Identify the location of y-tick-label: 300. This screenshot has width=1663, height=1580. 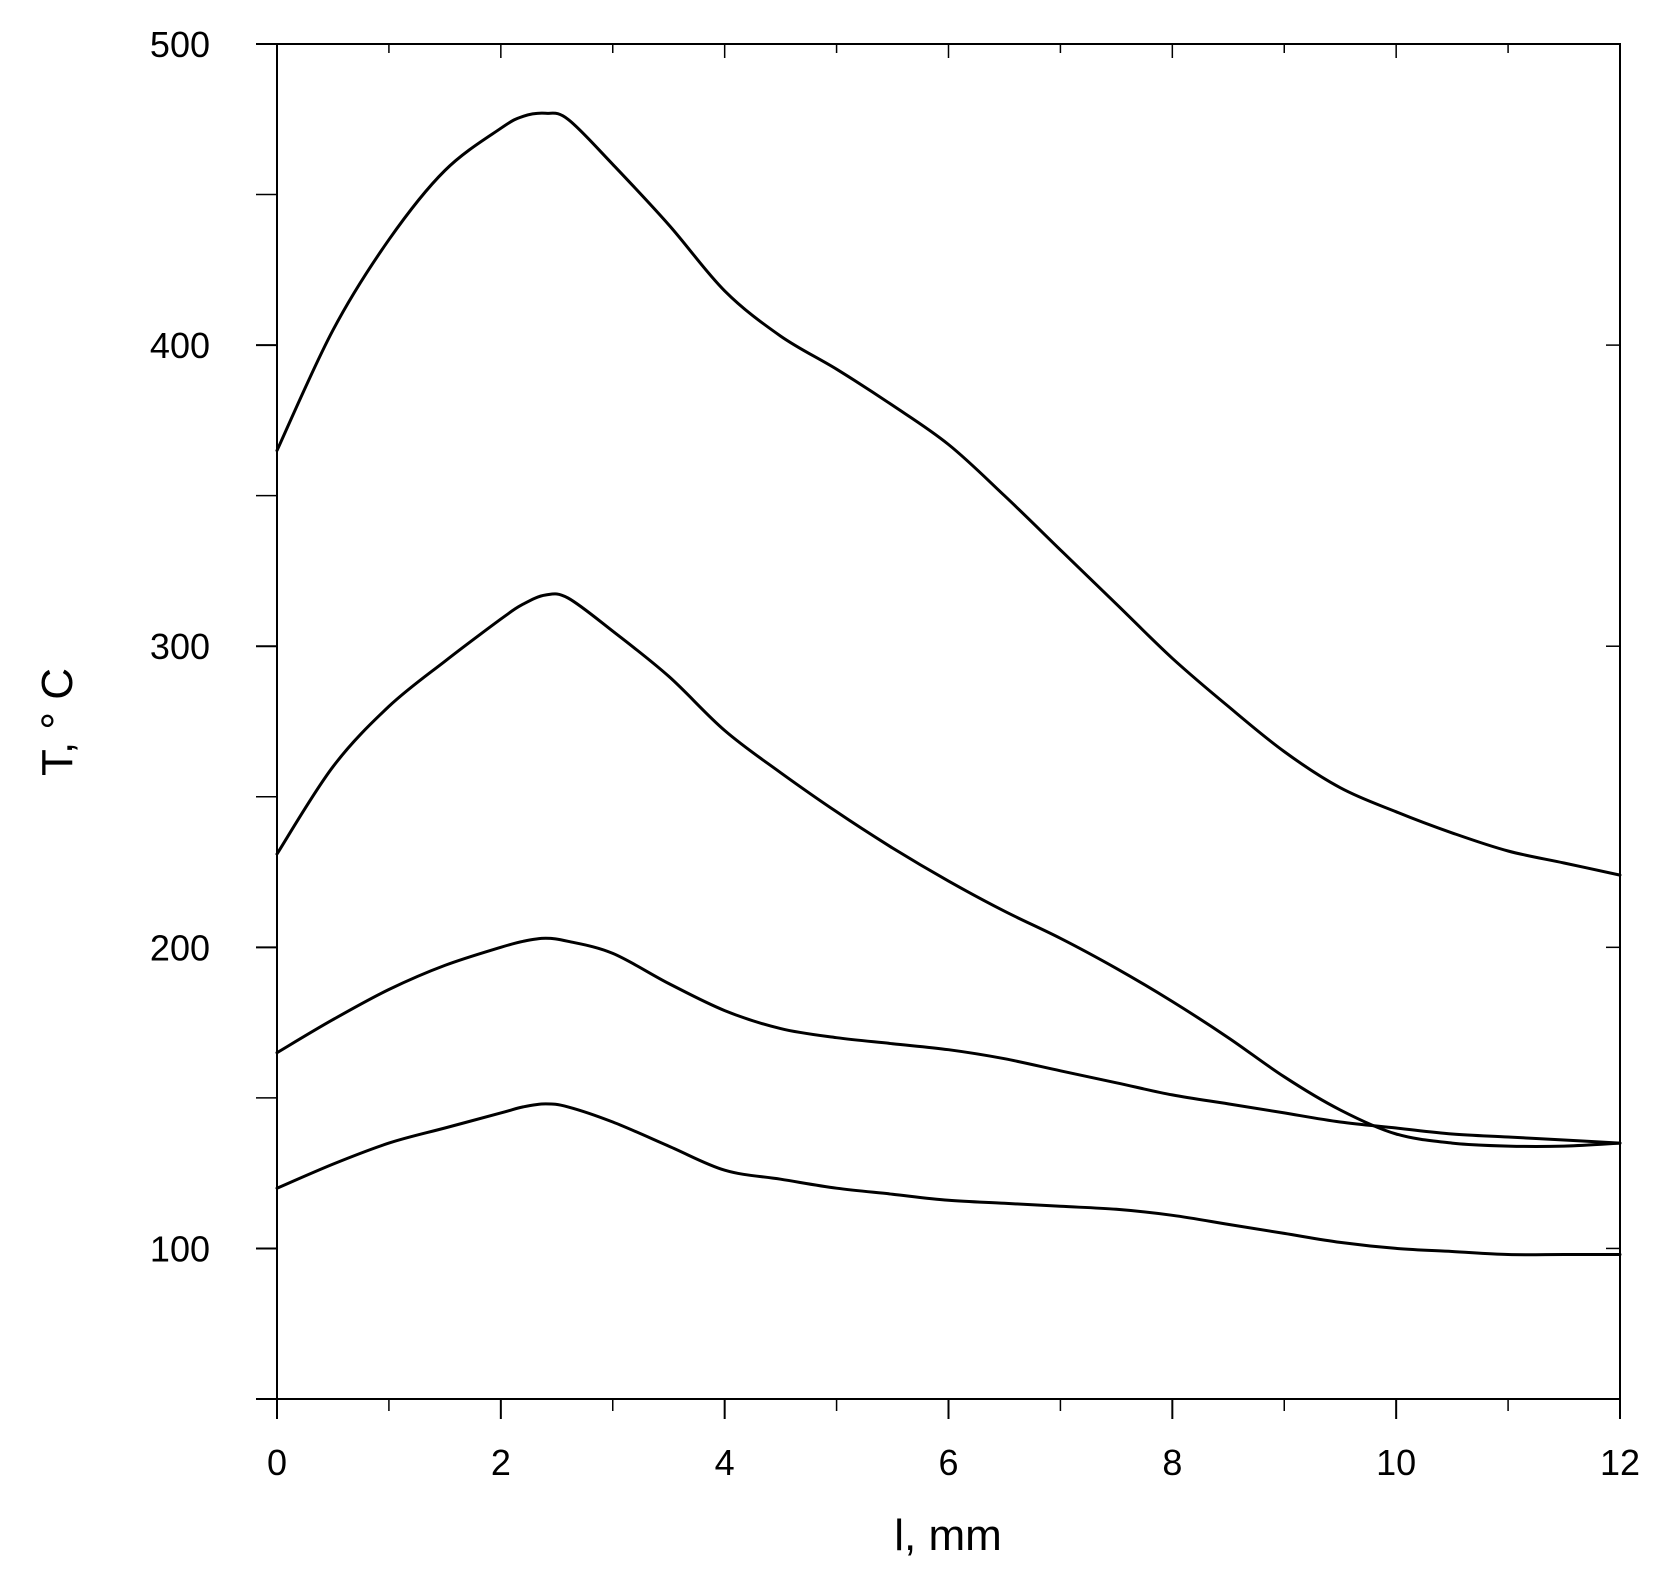
(180, 646).